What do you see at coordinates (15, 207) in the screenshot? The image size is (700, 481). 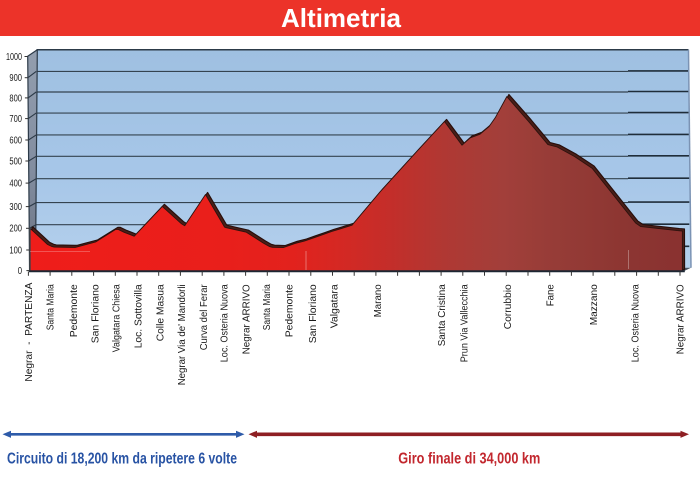 I see `svg-text: 300` at bounding box center [15, 207].